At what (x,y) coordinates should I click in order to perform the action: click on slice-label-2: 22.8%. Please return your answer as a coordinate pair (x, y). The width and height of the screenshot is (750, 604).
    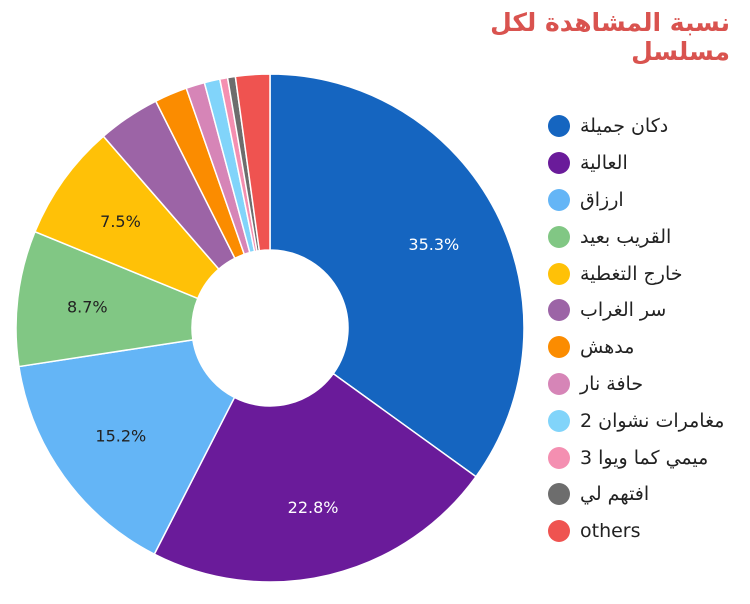
    Looking at the image, I should click on (313, 507).